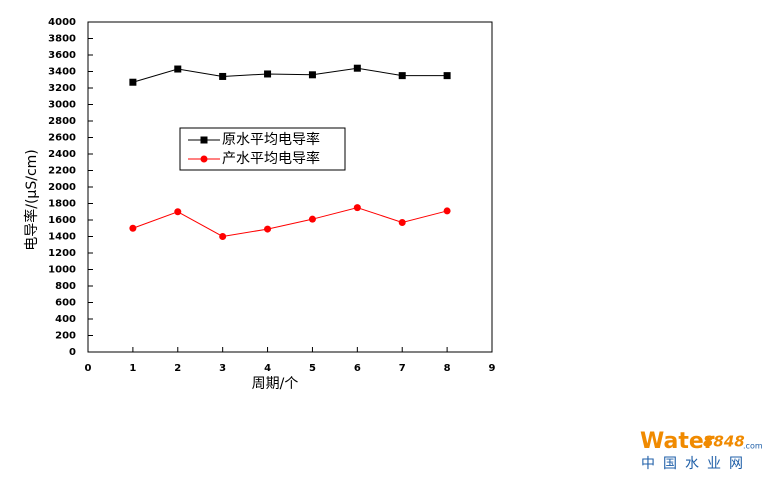 The width and height of the screenshot is (768, 480). Describe the element at coordinates (62, 121) in the screenshot. I see `y-tick-label: 2800` at that location.